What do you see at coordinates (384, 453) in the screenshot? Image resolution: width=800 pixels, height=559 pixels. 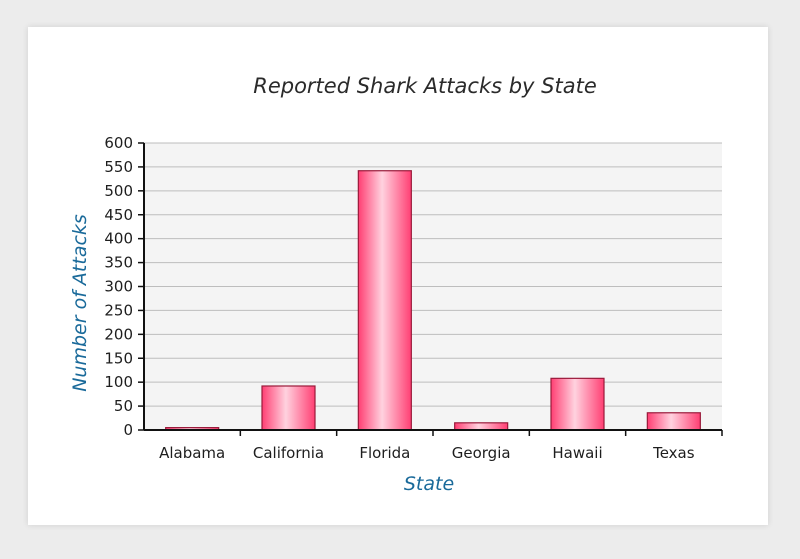 I see `x-tick-label: Florida` at bounding box center [384, 453].